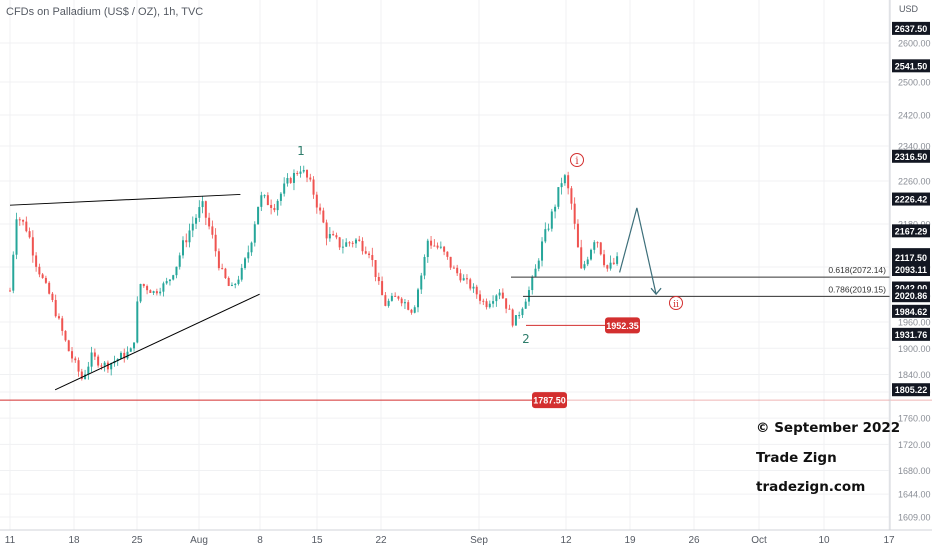 The width and height of the screenshot is (932, 550). What do you see at coordinates (526, 339) in the screenshot?
I see `wave-label-2: 2` at bounding box center [526, 339].